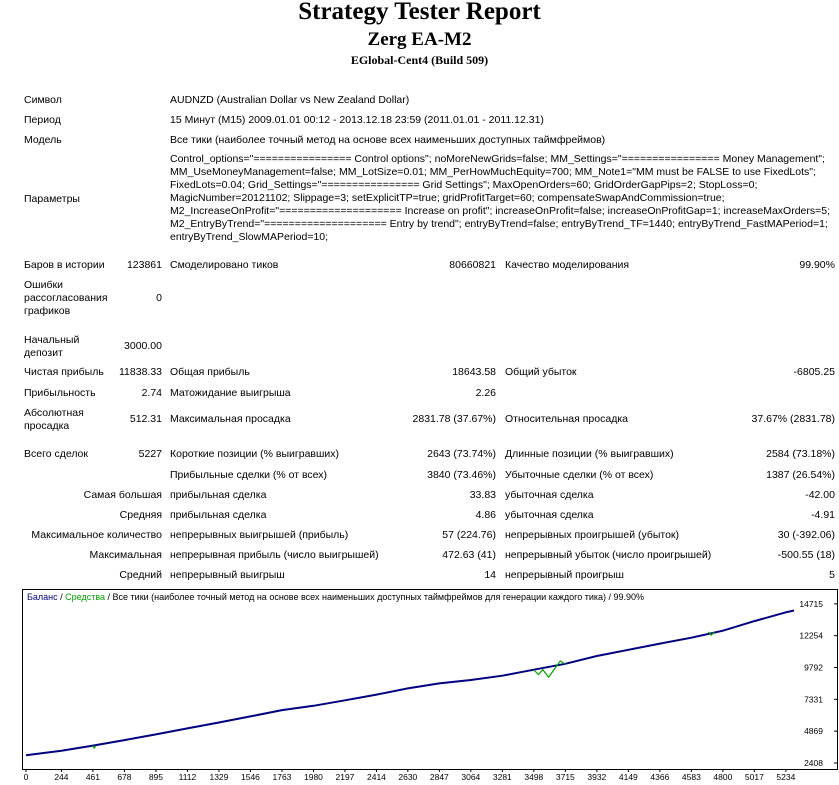  I want to click on max-cons-loss-value: -500.55 (18), so click(806, 555).